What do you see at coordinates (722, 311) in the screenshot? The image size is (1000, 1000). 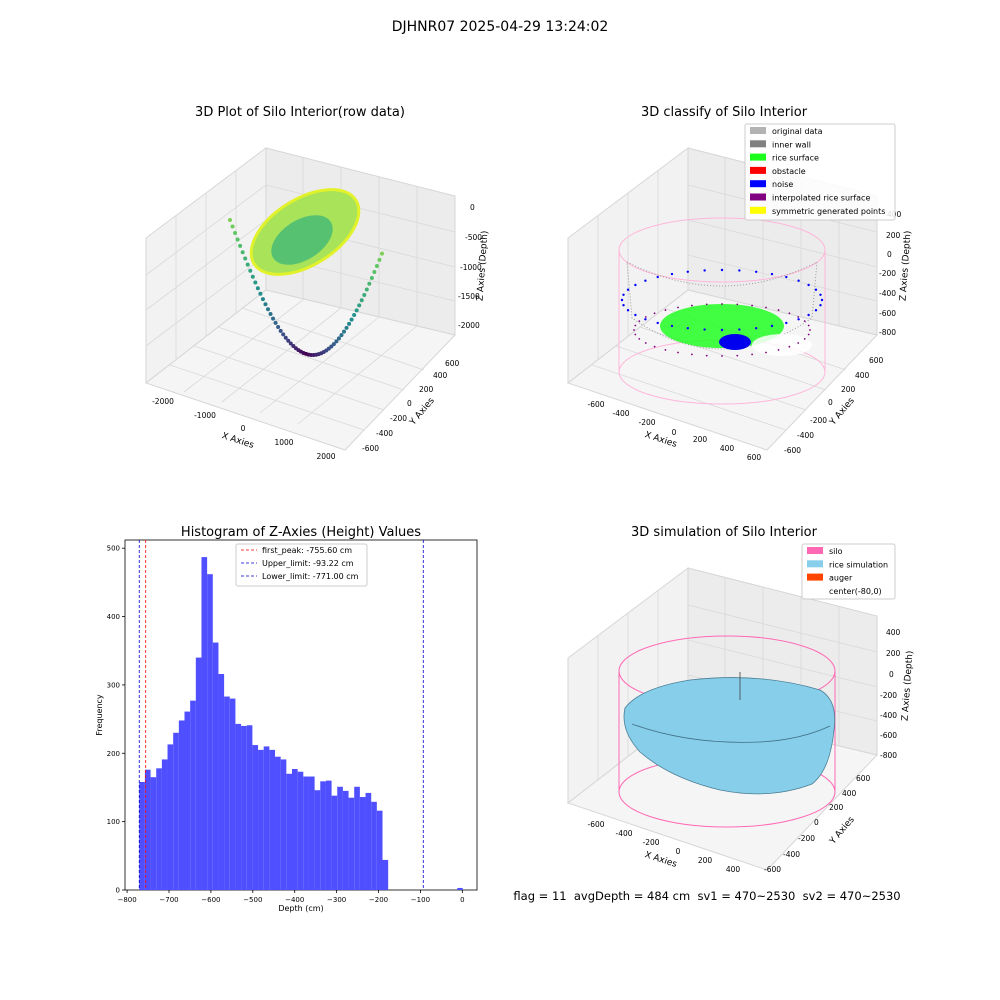 I see `classify-data-points` at bounding box center [722, 311].